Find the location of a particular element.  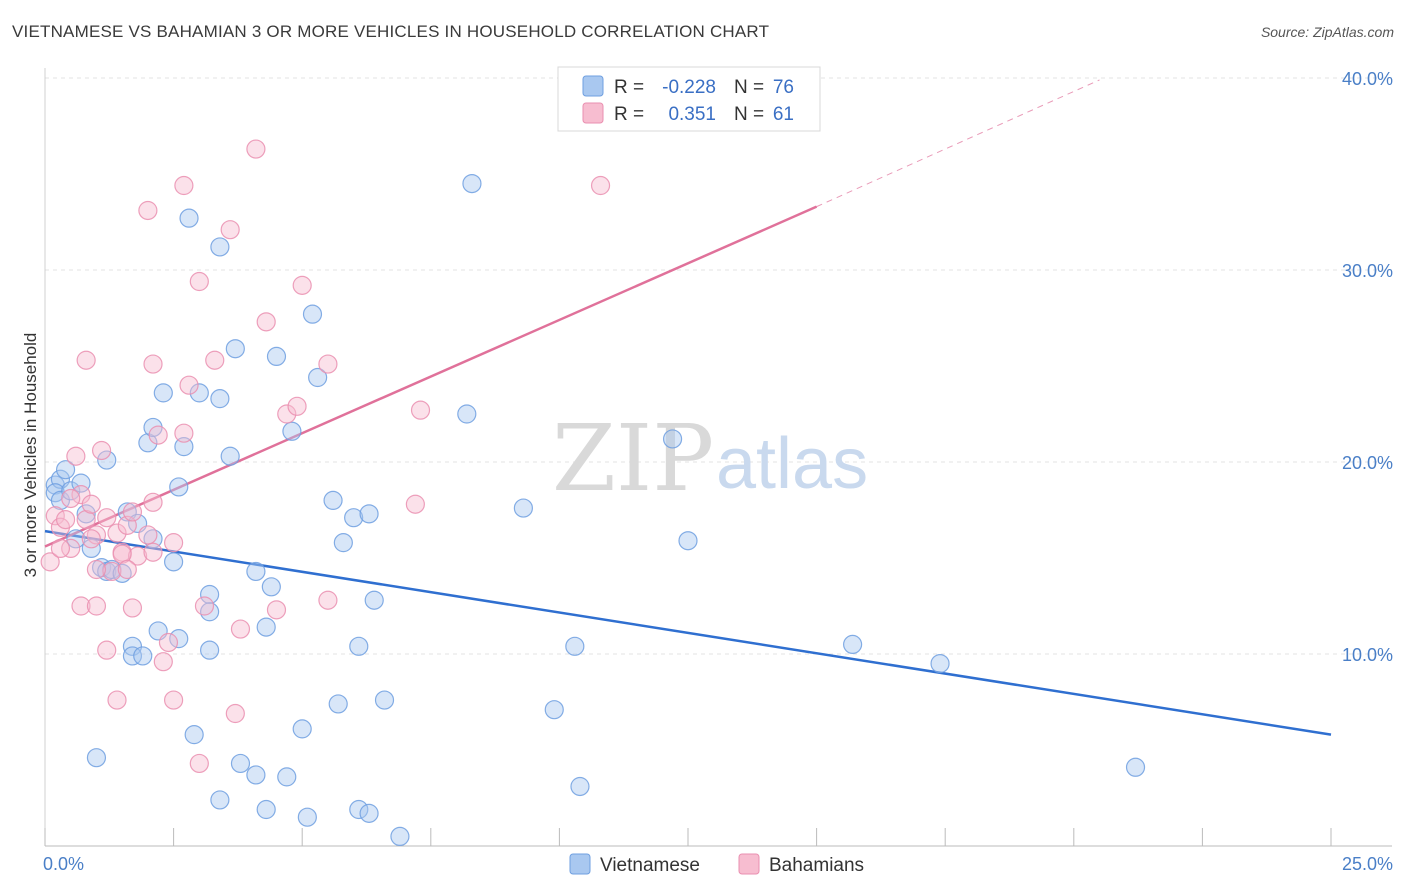

y-tick-label: 10.0% is located at coordinates (1367, 655).